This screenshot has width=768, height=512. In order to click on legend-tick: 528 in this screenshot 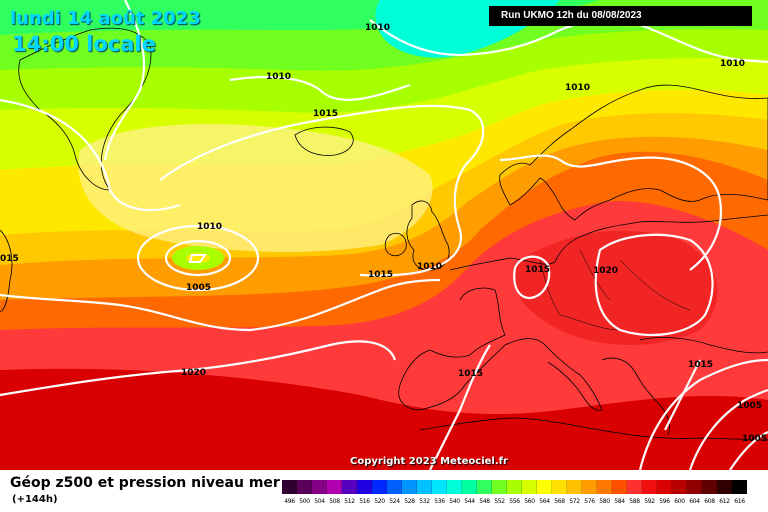, I will do `click(409, 501)`.